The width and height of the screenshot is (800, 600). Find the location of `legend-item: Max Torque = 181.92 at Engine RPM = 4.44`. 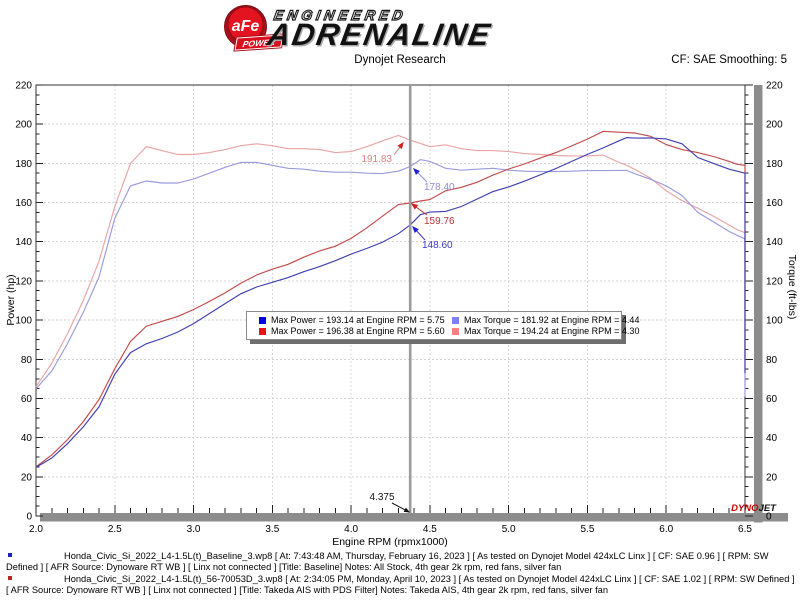

legend-item: Max Torque = 181.92 at Engine RPM = 4.44 is located at coordinates (545, 320).